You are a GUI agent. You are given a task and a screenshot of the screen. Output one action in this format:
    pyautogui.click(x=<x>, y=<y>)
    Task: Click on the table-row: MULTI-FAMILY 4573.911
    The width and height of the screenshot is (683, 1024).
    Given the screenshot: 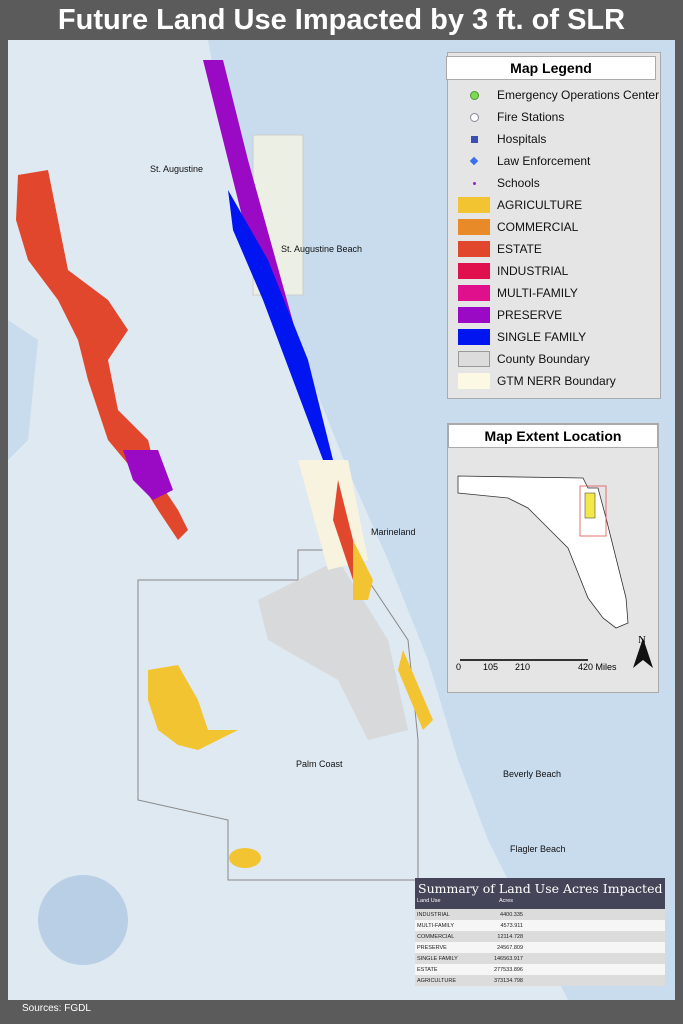 What is the action you would take?
    pyautogui.click(x=540, y=925)
    